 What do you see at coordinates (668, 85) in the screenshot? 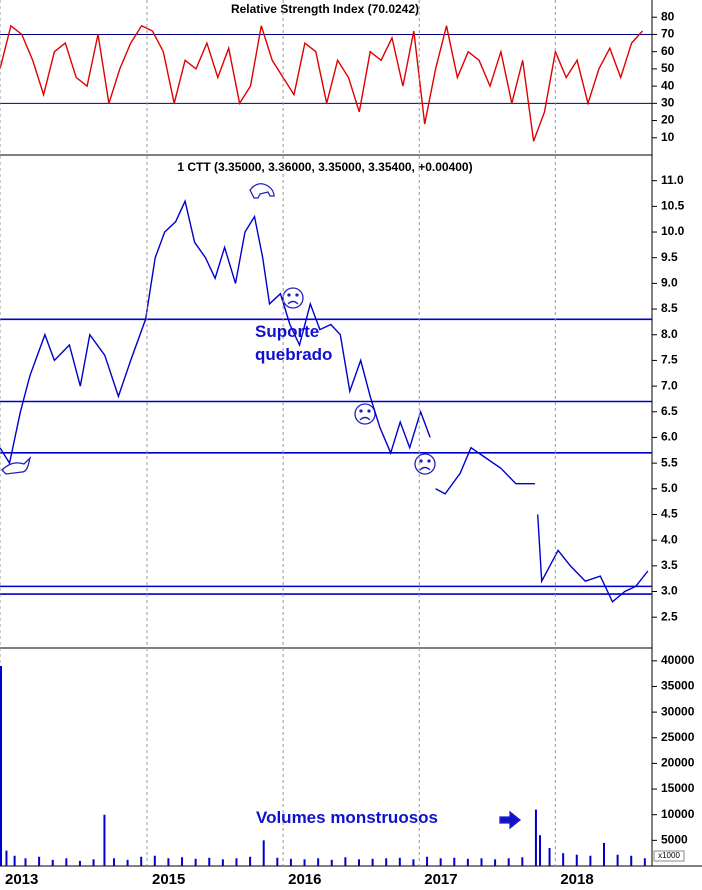
I see `y-tick-label: 40` at bounding box center [668, 85].